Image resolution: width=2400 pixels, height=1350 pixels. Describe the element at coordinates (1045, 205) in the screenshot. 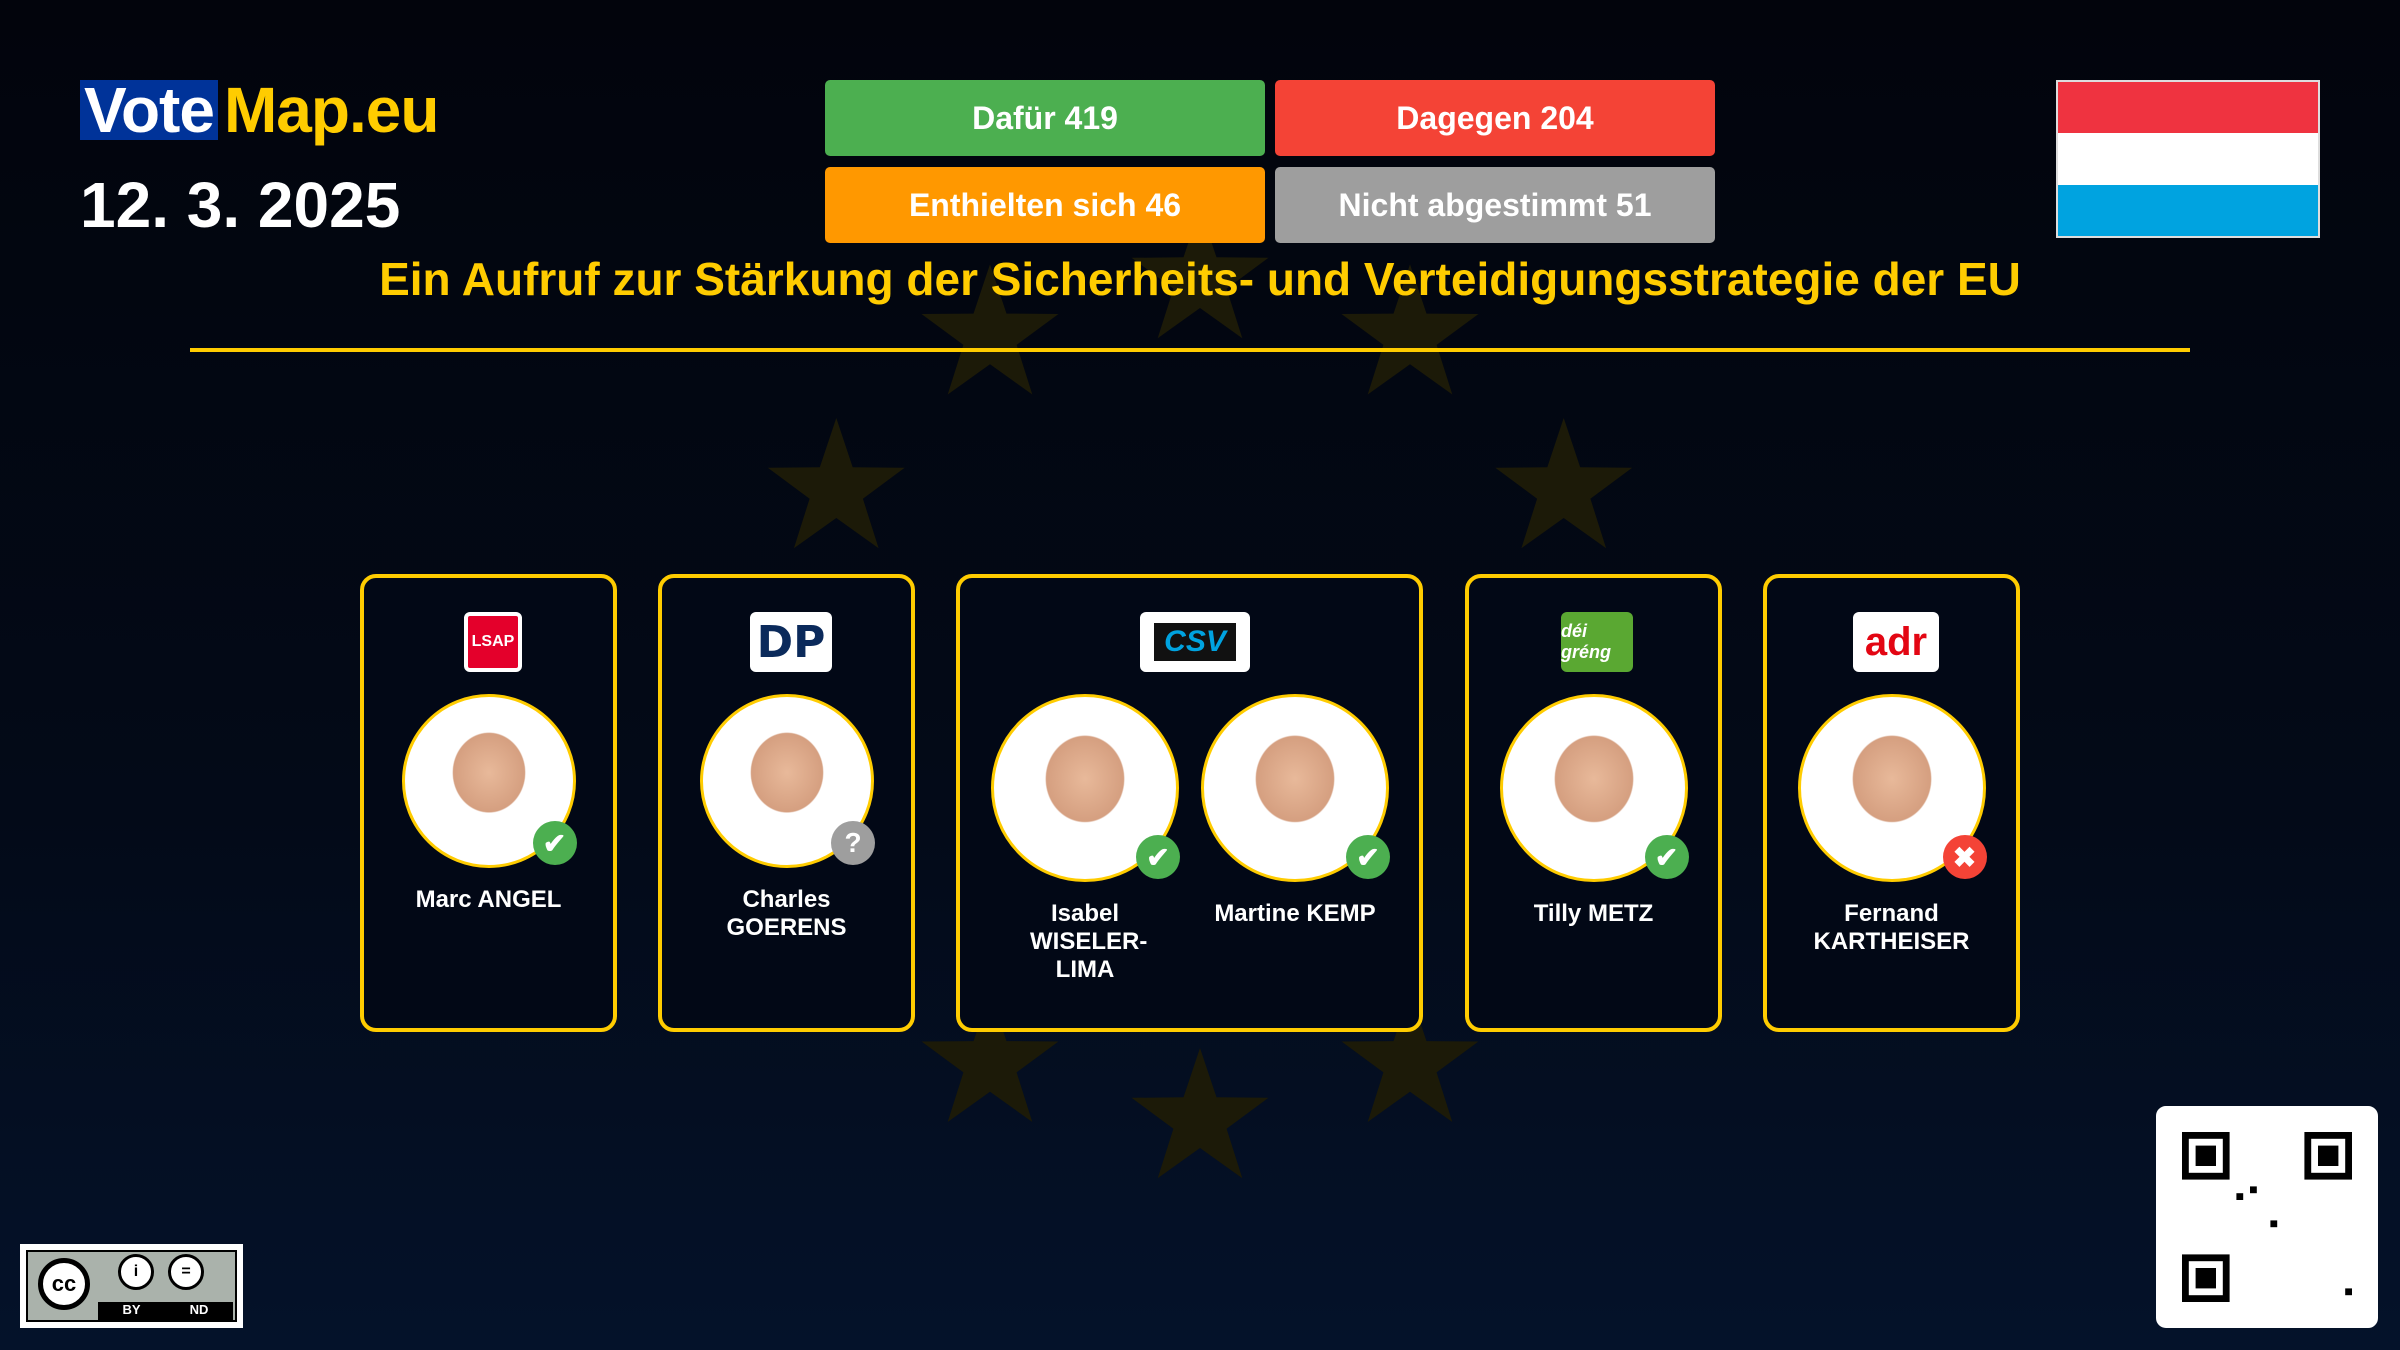

I see `votes-abstain-badge: Enthielten sich 46` at that location.